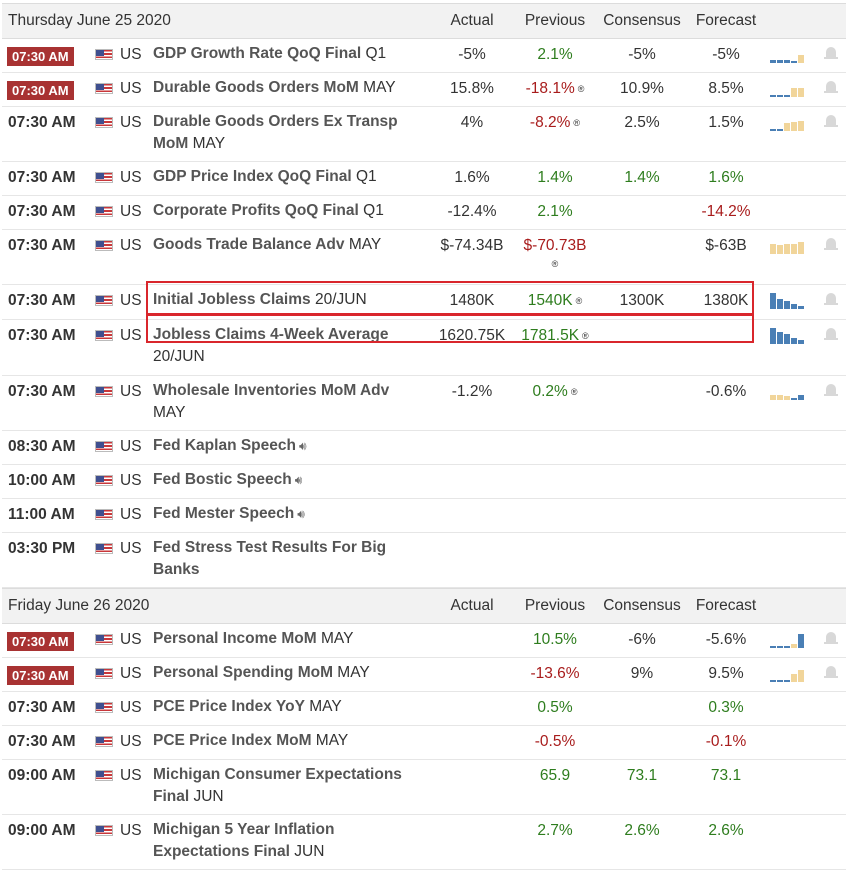 Image resolution: width=848 pixels, height=870 pixels. What do you see at coordinates (642, 88) in the screenshot?
I see `consensus-value: 10.9%` at bounding box center [642, 88].